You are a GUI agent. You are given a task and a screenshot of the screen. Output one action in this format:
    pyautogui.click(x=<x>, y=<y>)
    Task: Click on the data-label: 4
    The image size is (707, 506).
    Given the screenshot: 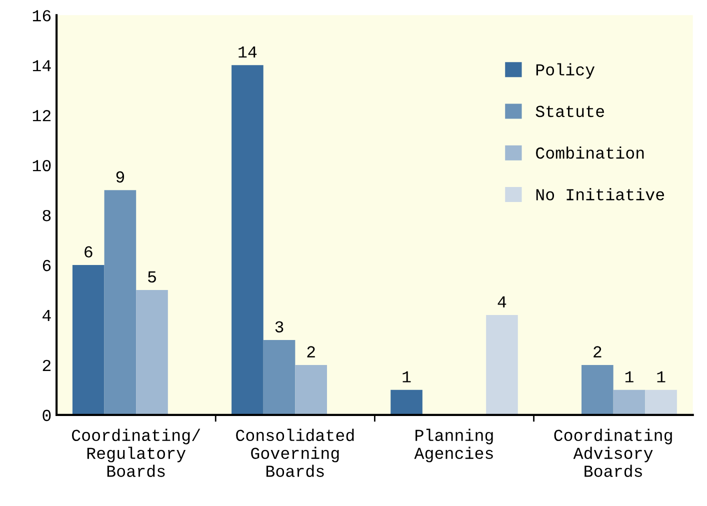 What is the action you would take?
    pyautogui.click(x=502, y=302)
    